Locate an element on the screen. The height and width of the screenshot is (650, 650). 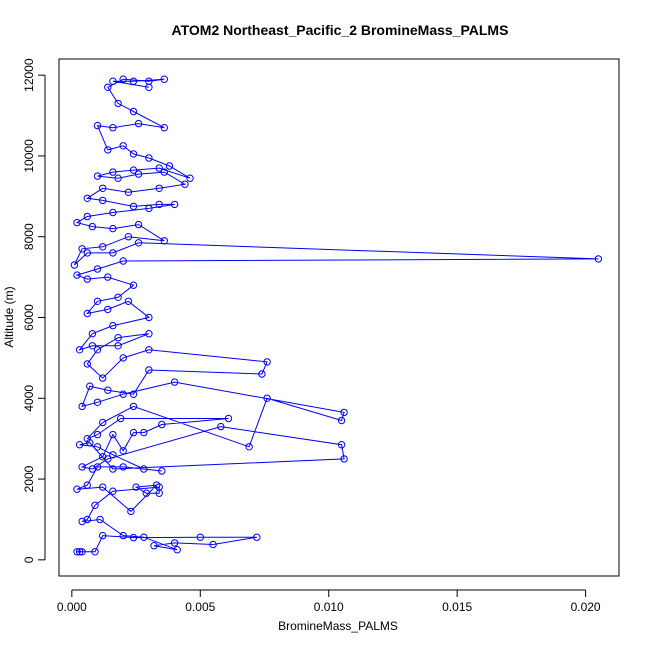
y-tick-label: 8000 is located at coordinates (29, 236).